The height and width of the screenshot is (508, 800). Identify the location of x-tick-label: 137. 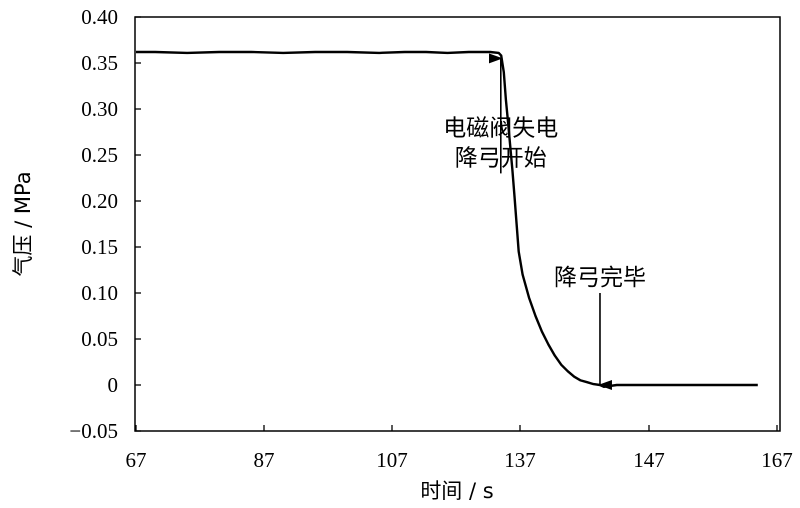
(520, 460).